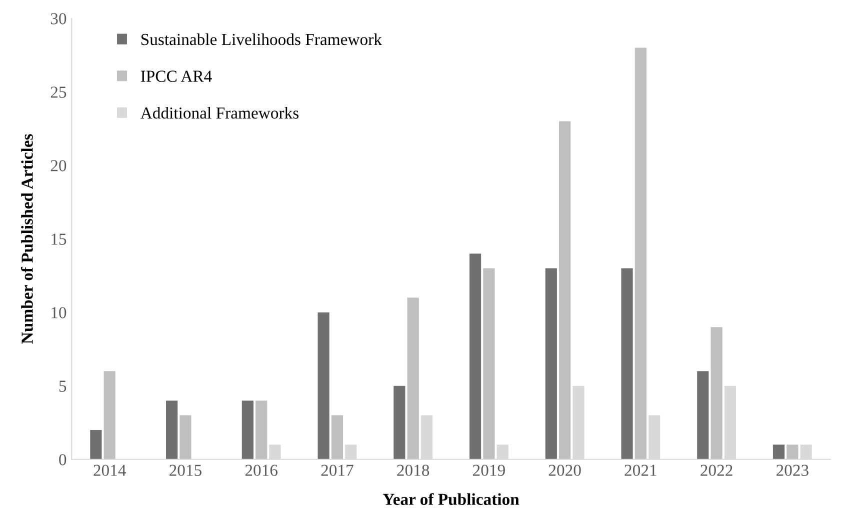 The image size is (843, 525). What do you see at coordinates (564, 470) in the screenshot?
I see `x-tick-label: 2020` at bounding box center [564, 470].